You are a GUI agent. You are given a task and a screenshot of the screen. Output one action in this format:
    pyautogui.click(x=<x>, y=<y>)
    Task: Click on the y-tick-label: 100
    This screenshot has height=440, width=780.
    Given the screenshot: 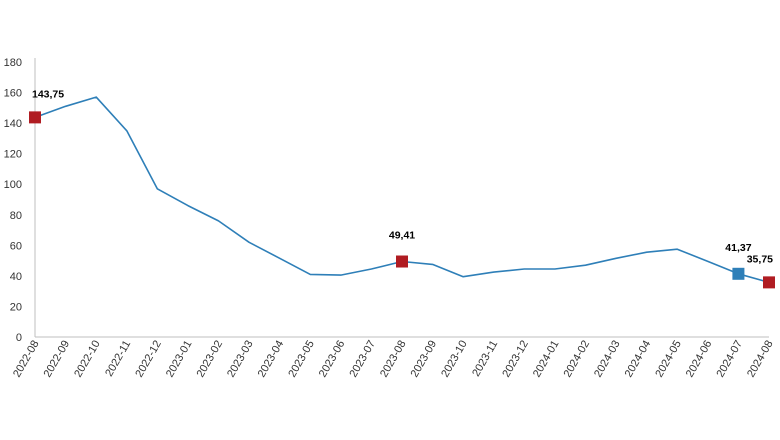 What is the action you would take?
    pyautogui.click(x=13, y=185)
    